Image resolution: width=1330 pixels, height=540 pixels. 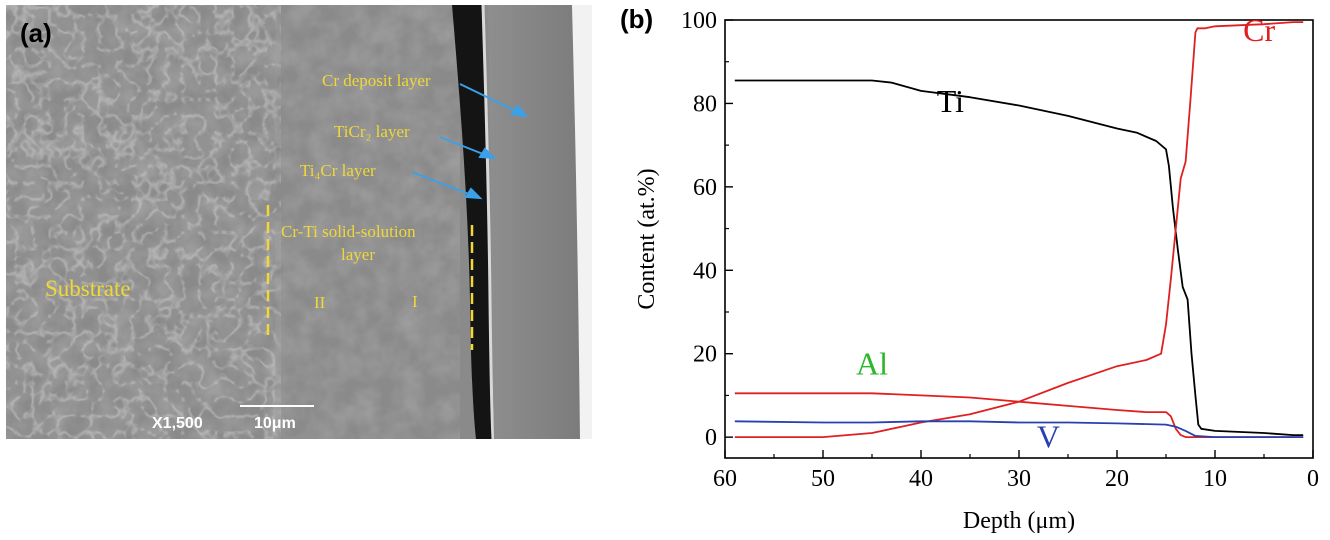 What do you see at coordinates (705, 188) in the screenshot?
I see `y-tick-label: 60` at bounding box center [705, 188].